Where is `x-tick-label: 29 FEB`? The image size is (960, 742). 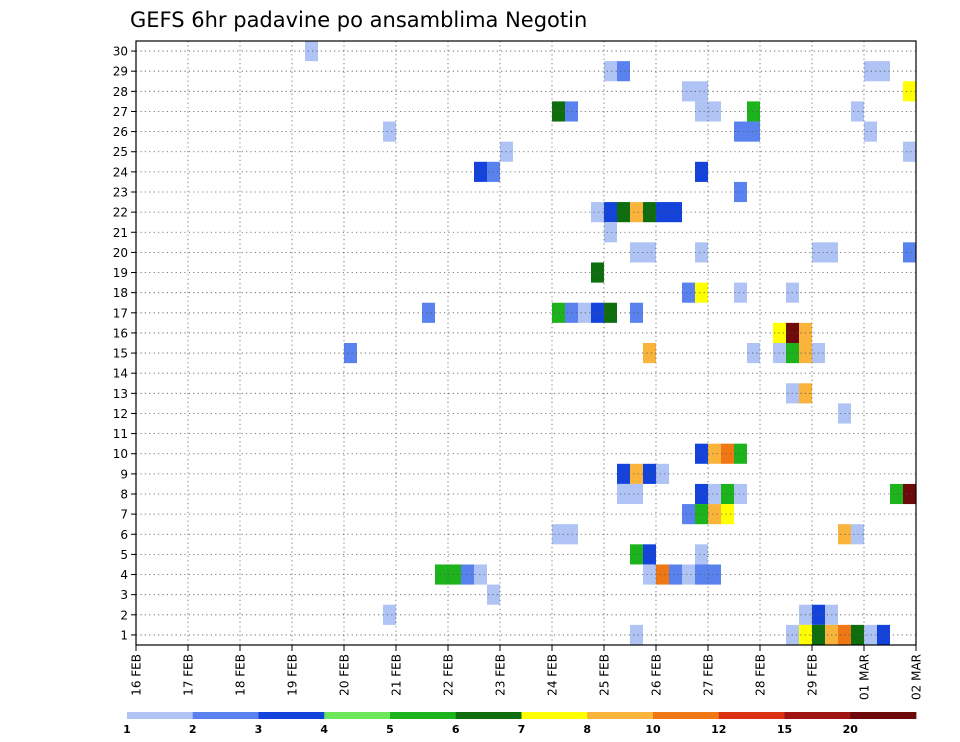 x-tick-label: 29 FEB is located at coordinates (813, 675).